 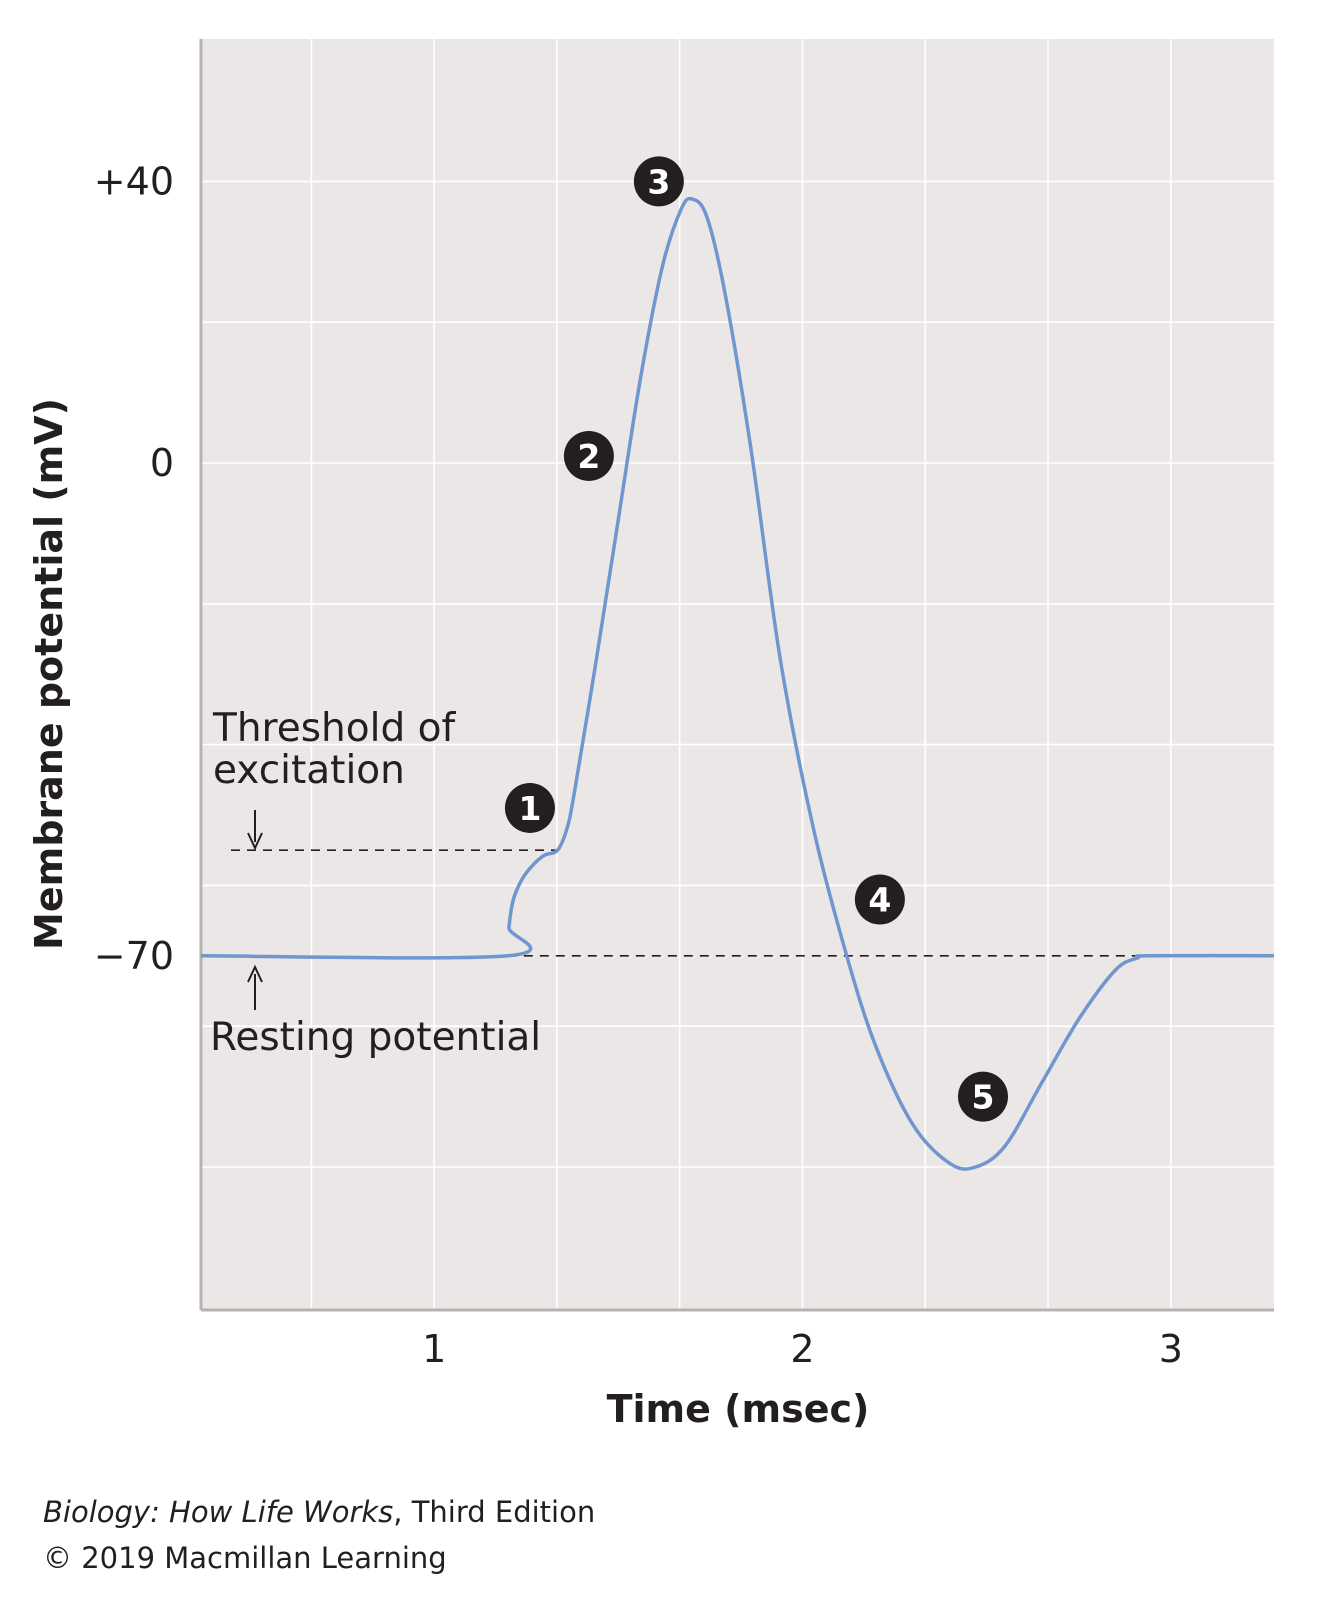 What do you see at coordinates (309, 770) in the screenshot?
I see `threshold-label-line2: excitation` at bounding box center [309, 770].